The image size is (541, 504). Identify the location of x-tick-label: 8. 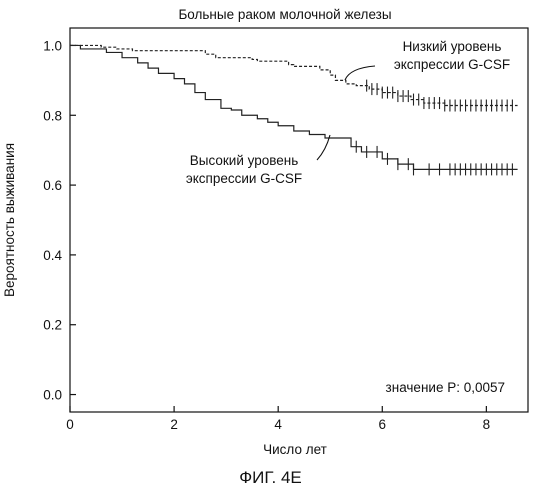
(487, 424).